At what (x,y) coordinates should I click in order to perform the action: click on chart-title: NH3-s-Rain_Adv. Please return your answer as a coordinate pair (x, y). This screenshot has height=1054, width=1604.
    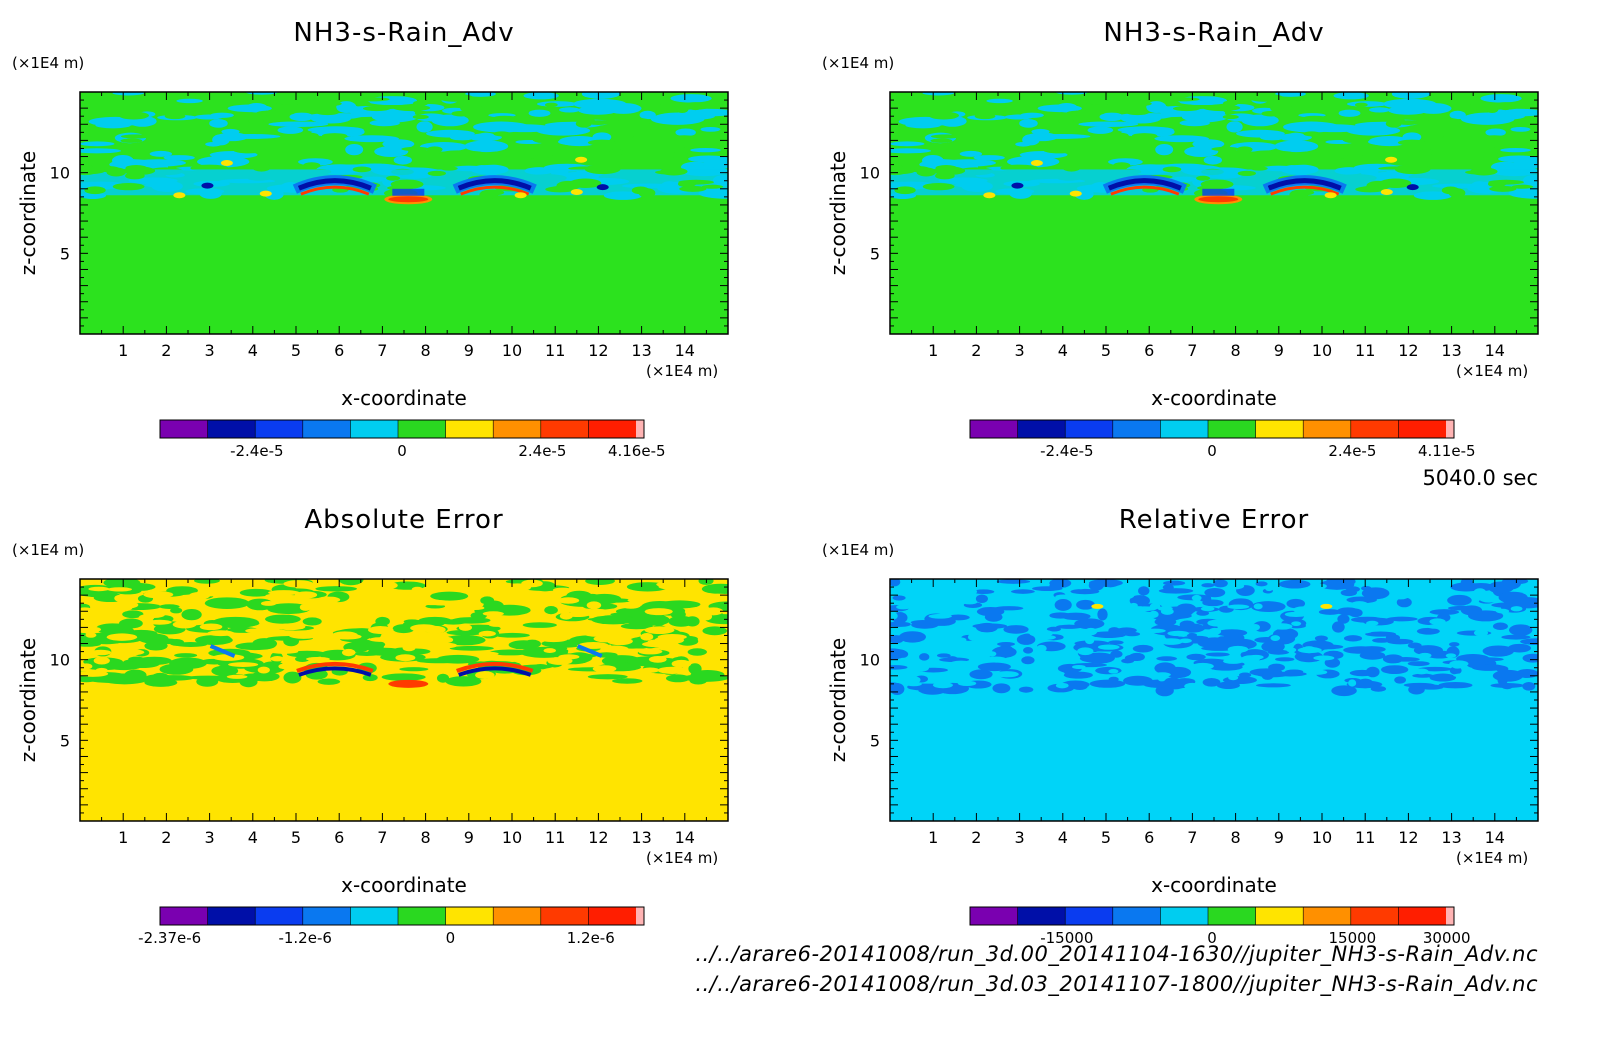
    Looking at the image, I should click on (404, 33).